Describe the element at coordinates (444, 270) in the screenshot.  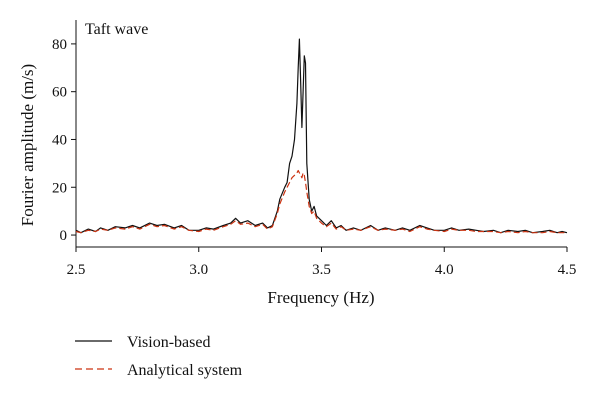
I see `x-tick-label: 4.0` at that location.